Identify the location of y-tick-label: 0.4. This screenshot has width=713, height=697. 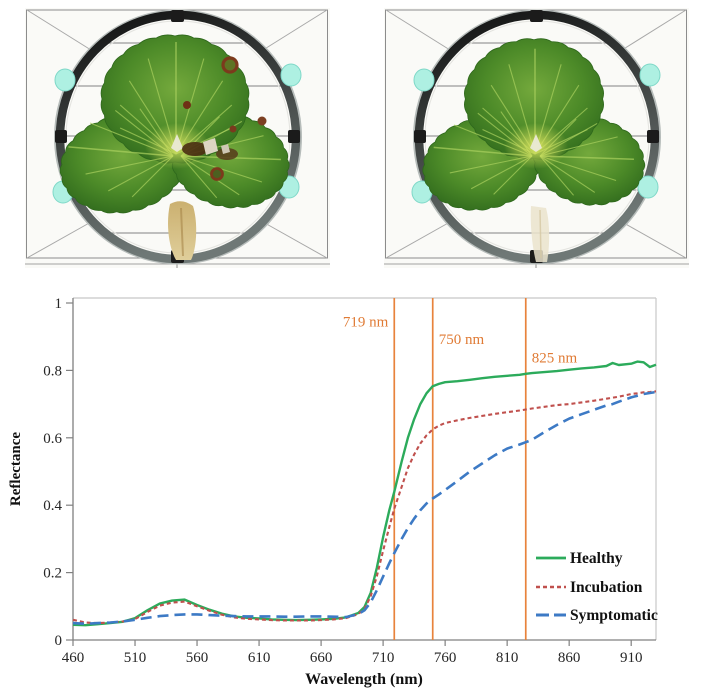
(52, 506).